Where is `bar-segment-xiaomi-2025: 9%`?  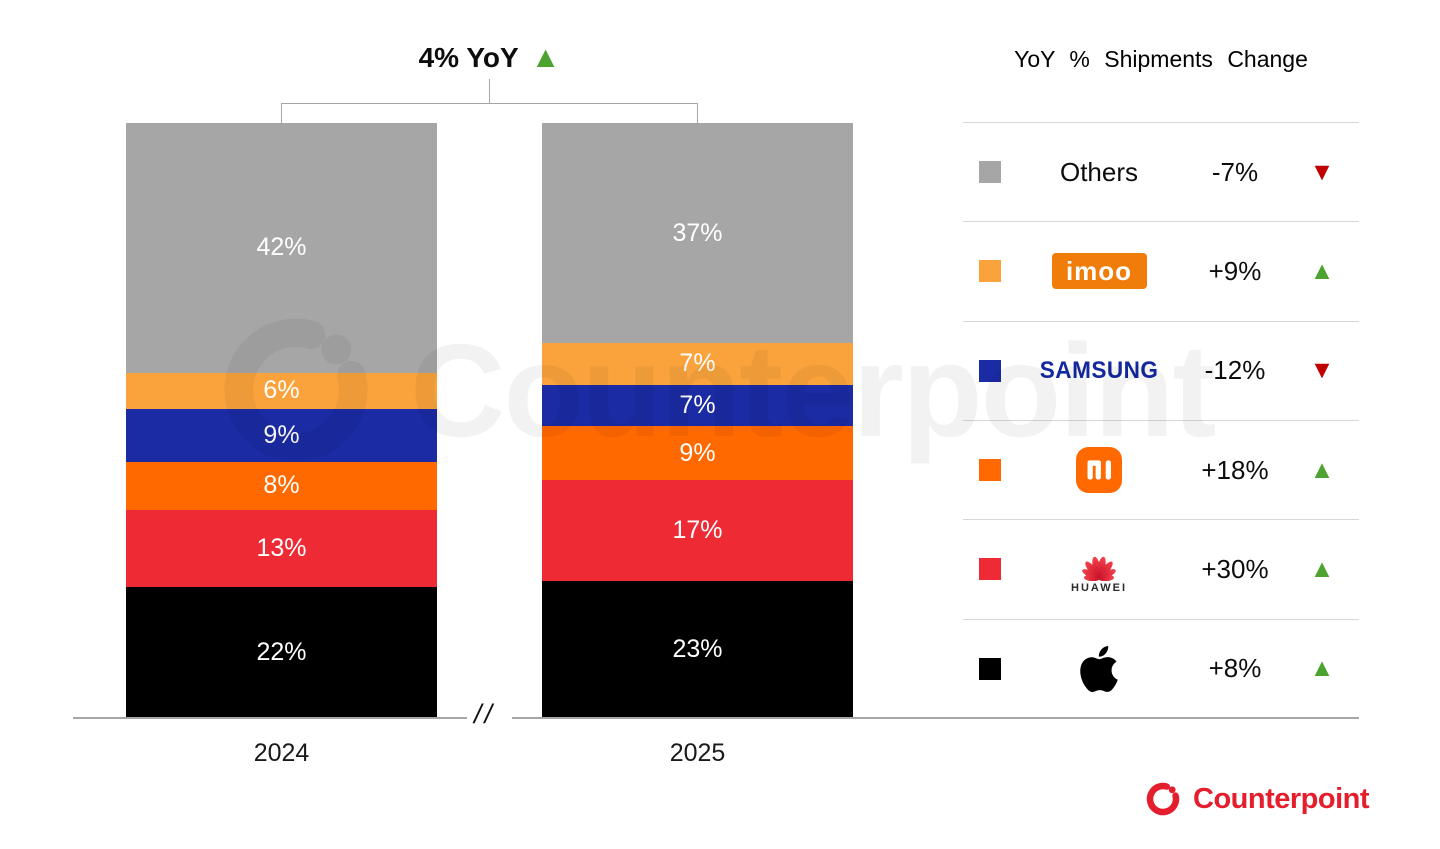 bar-segment-xiaomi-2025: 9% is located at coordinates (697, 453).